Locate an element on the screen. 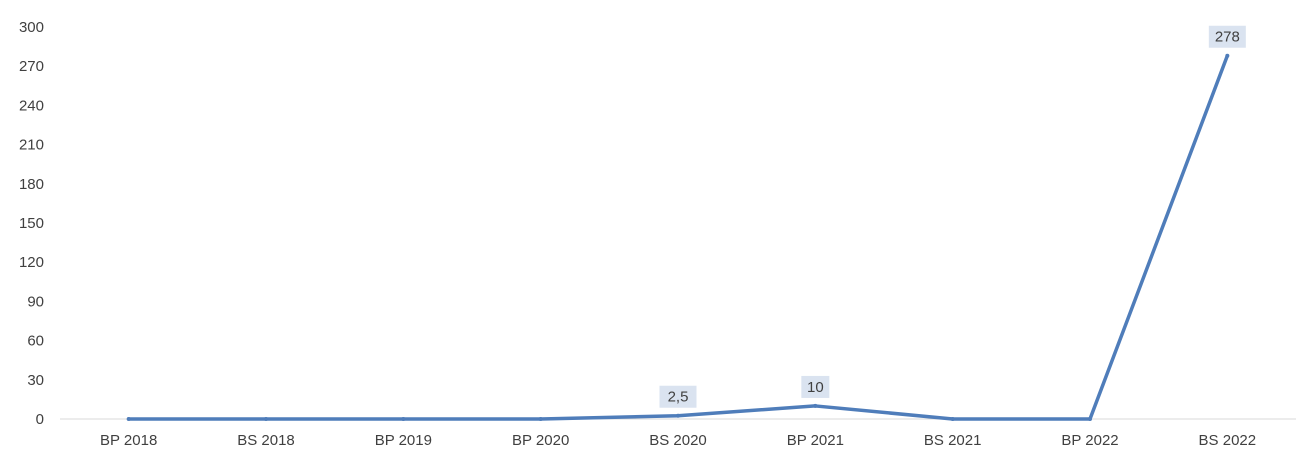  data-label: 10 is located at coordinates (815, 386).